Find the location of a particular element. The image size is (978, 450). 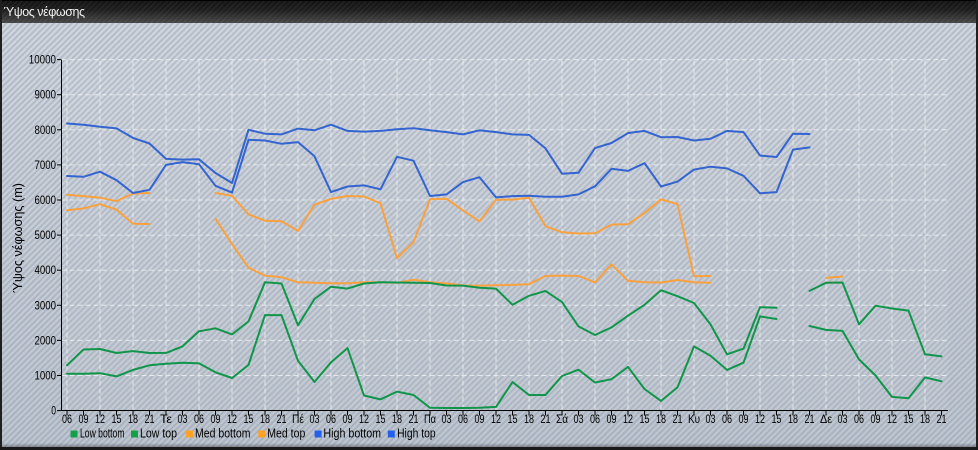

svg-text: 7000 is located at coordinates (46, 165).